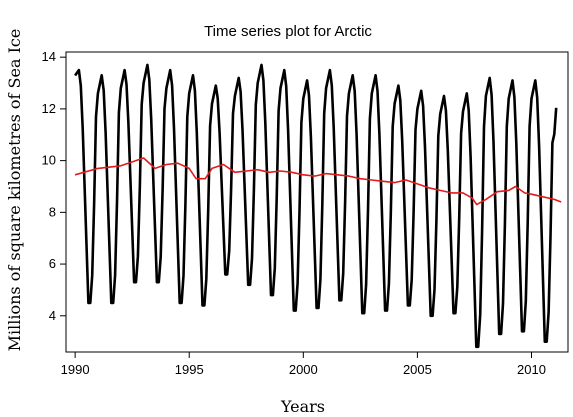 Image resolution: width=573 pixels, height=417 pixels. Describe the element at coordinates (417, 369) in the screenshot. I see `x-tick-label: 2005` at that location.